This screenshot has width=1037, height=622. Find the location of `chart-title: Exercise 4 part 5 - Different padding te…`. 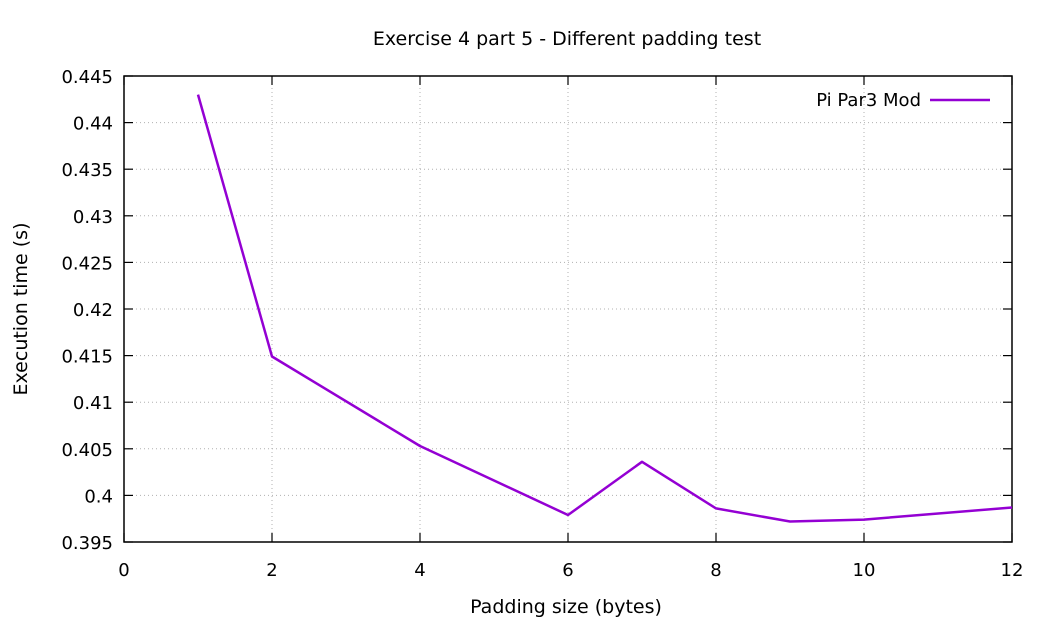

chart-title: Exercise 4 part 5 - Different padding te… is located at coordinates (567, 39).